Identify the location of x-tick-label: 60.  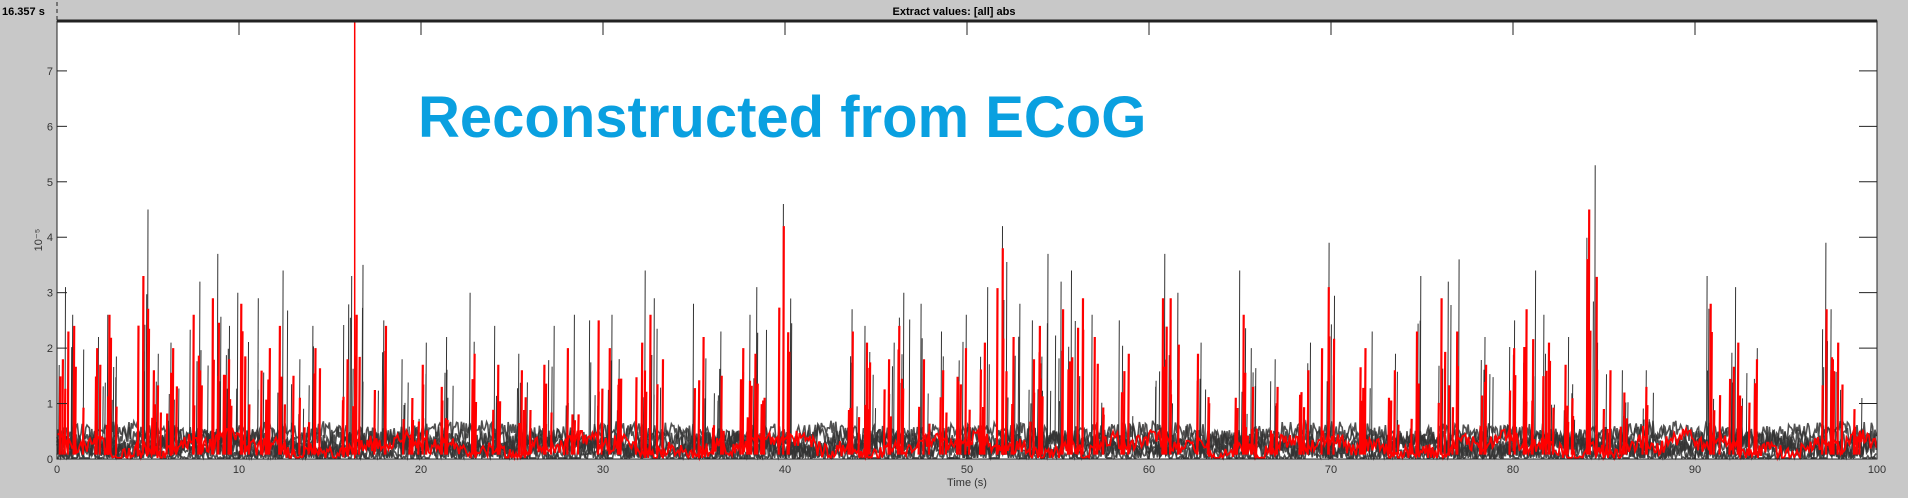
(1149, 470).